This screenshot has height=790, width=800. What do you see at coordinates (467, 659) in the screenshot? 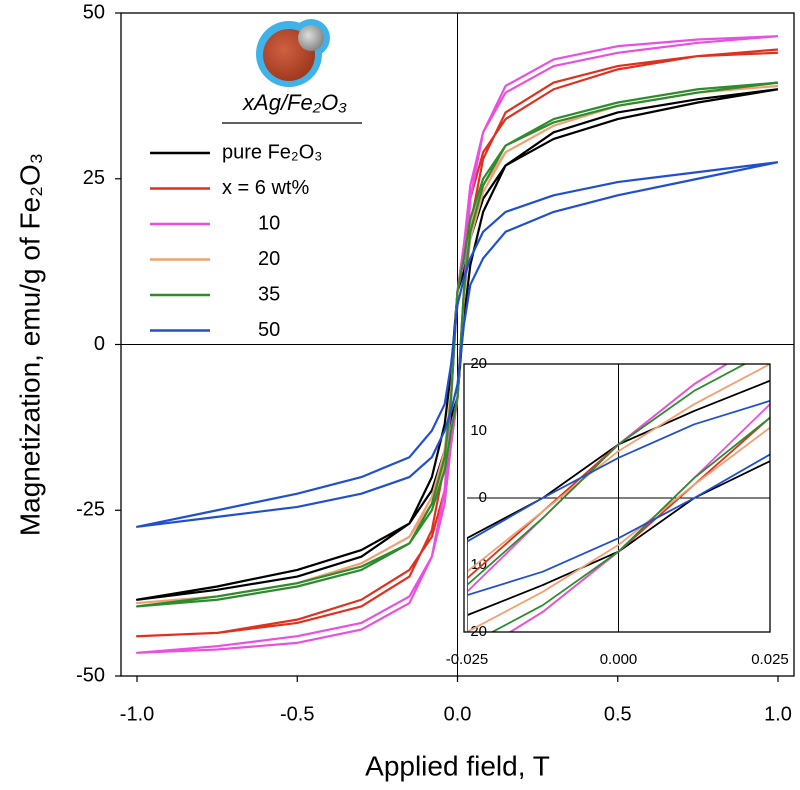
I see `x-tick-label: -0.025` at bounding box center [467, 659].